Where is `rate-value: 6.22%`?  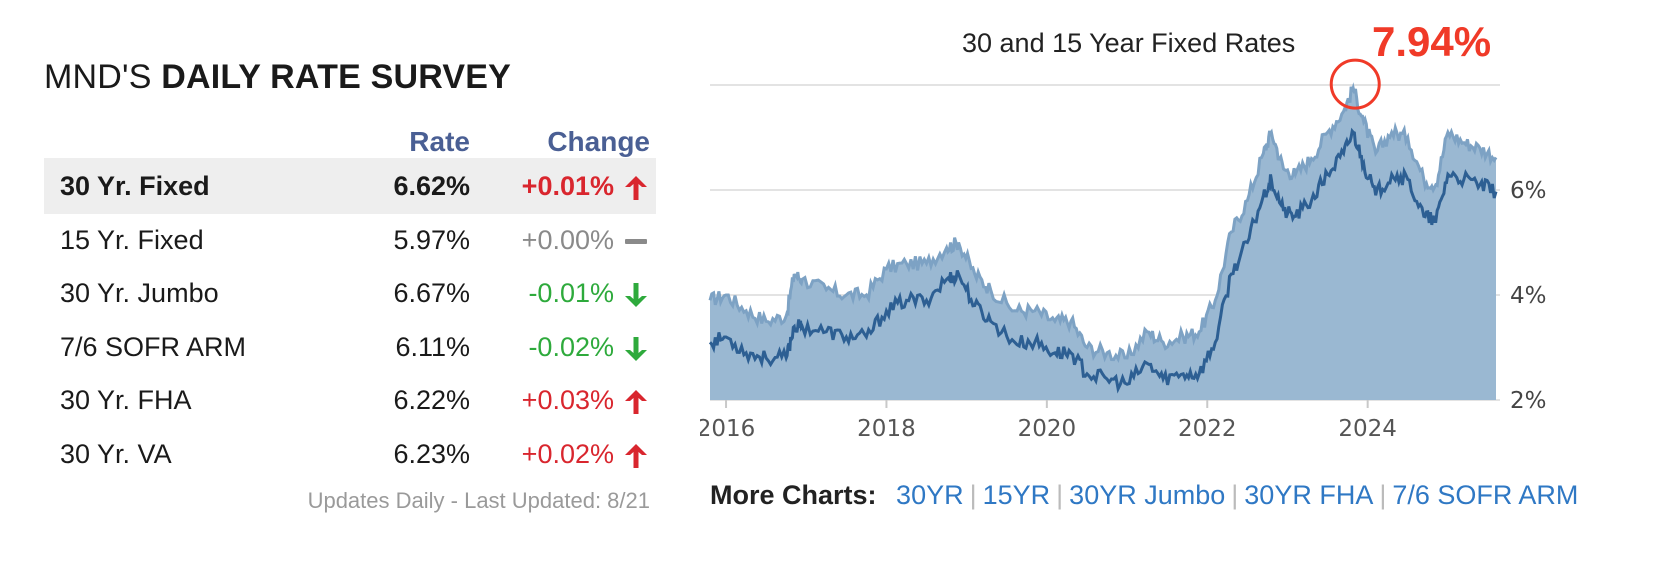 rate-value: 6.22% is located at coordinates (431, 400).